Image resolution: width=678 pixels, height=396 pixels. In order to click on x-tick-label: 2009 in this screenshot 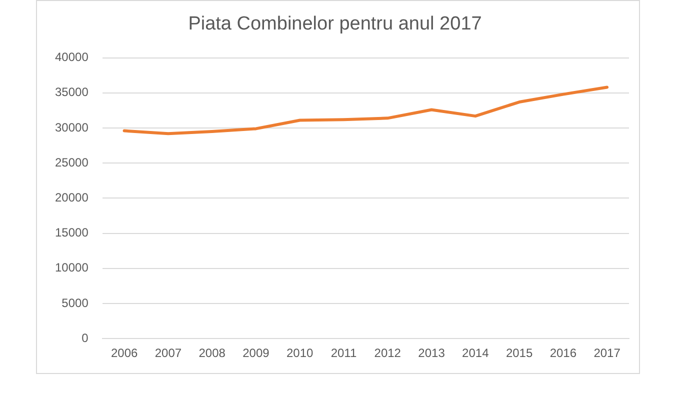, I will do `click(256, 353)`.